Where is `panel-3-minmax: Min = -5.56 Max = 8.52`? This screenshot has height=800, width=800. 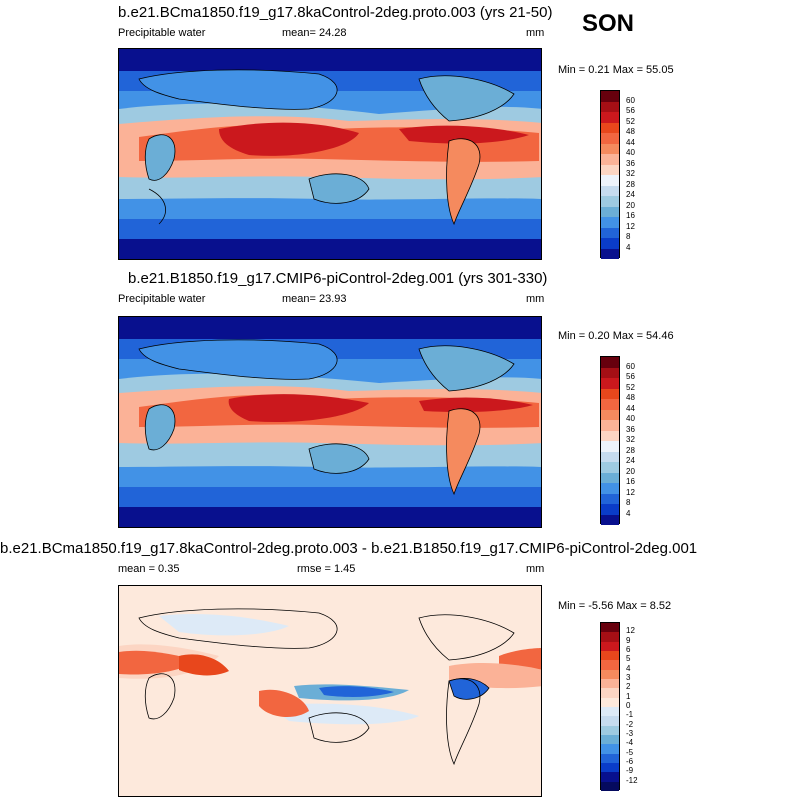
panel-3-minmax: Min = -5.56 Max = 8.52 is located at coordinates (615, 606).